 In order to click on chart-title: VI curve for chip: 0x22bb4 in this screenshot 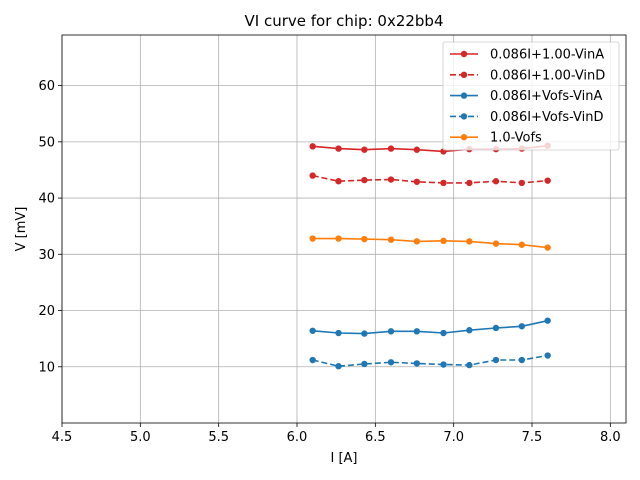, I will do `click(344, 21)`.